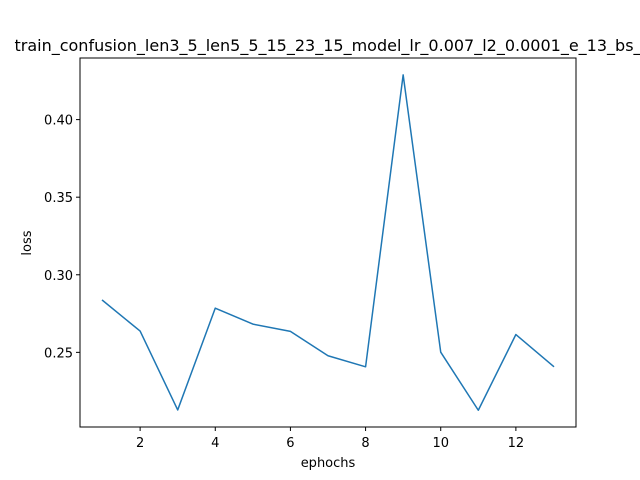  I want to click on x-tick-label: 10, so click(440, 443).